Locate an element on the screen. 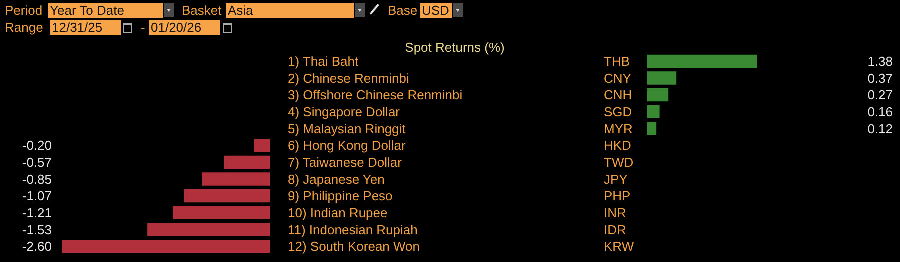 Image resolution: width=900 pixels, height=262 pixels. data-label: -1.53 is located at coordinates (37, 230).